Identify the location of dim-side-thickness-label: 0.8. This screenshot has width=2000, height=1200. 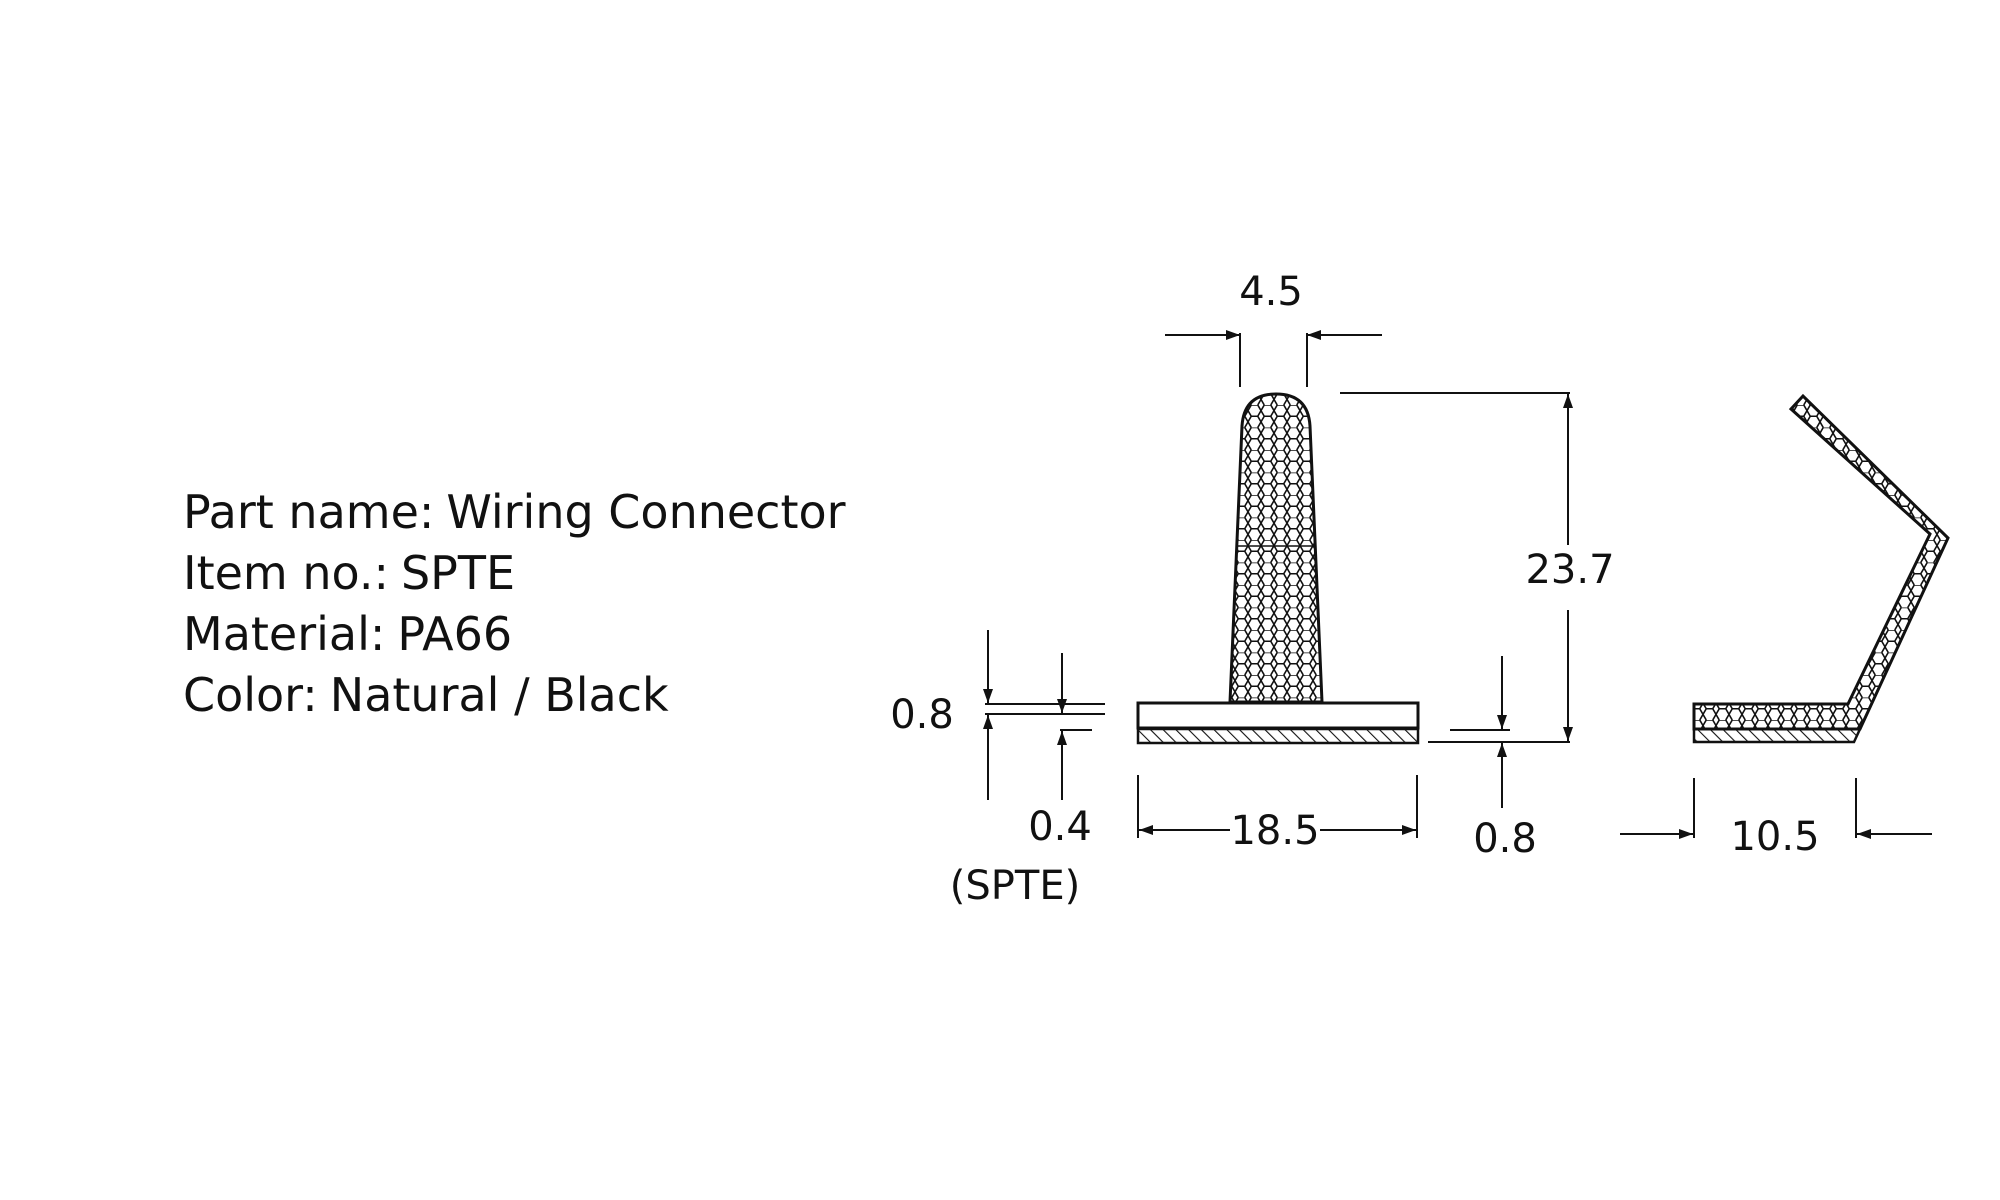
(1505, 839).